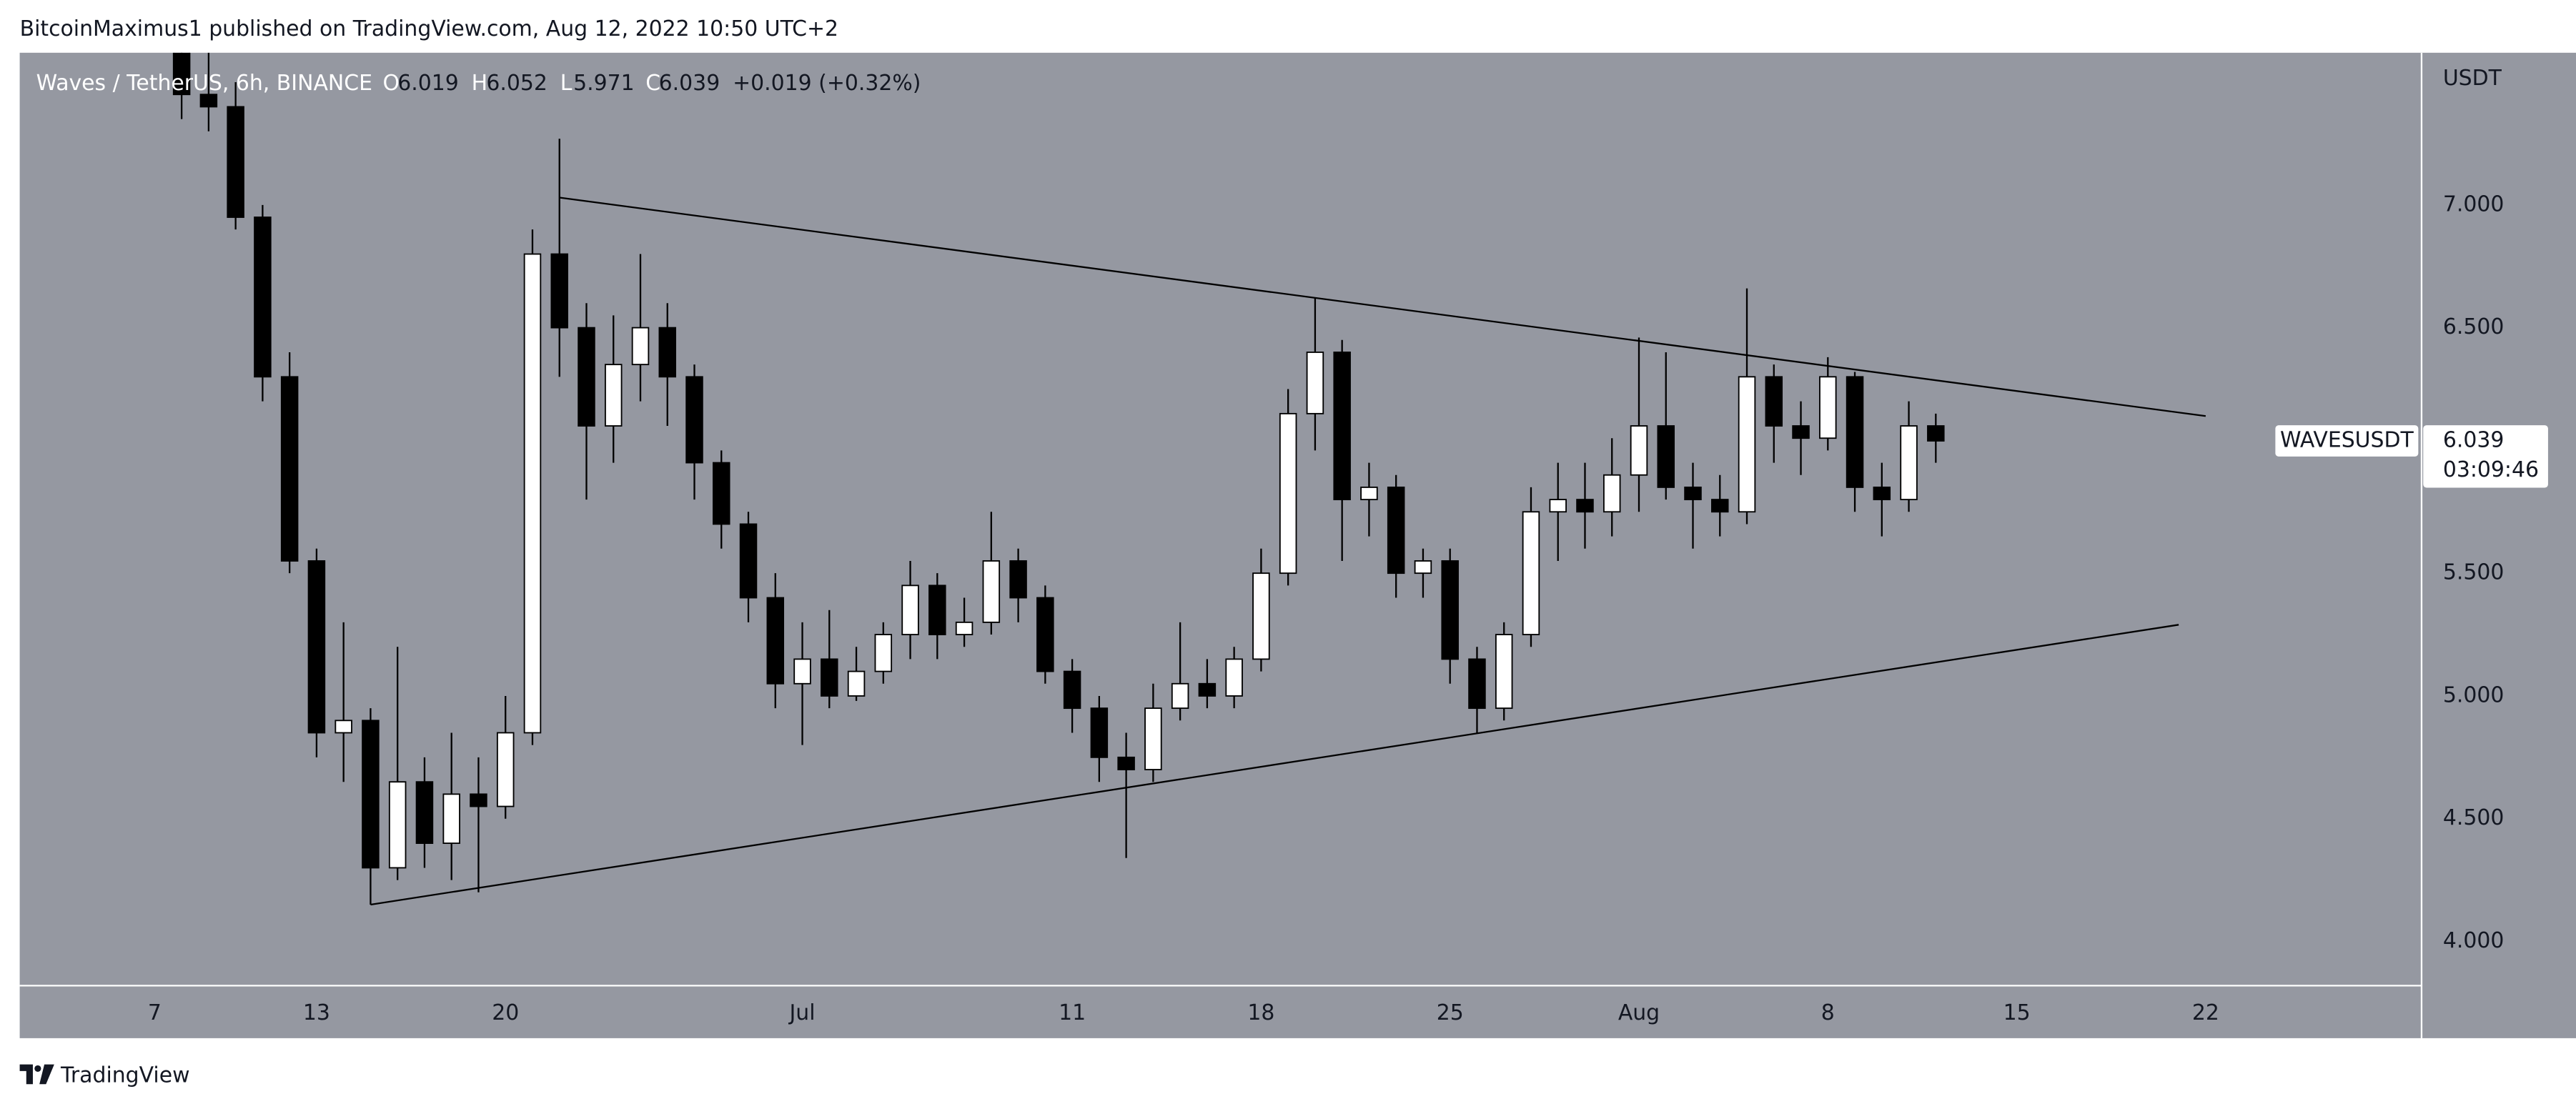 The image size is (2576, 1109). I want to click on bar-countdown: 03:09:46, so click(2491, 469).